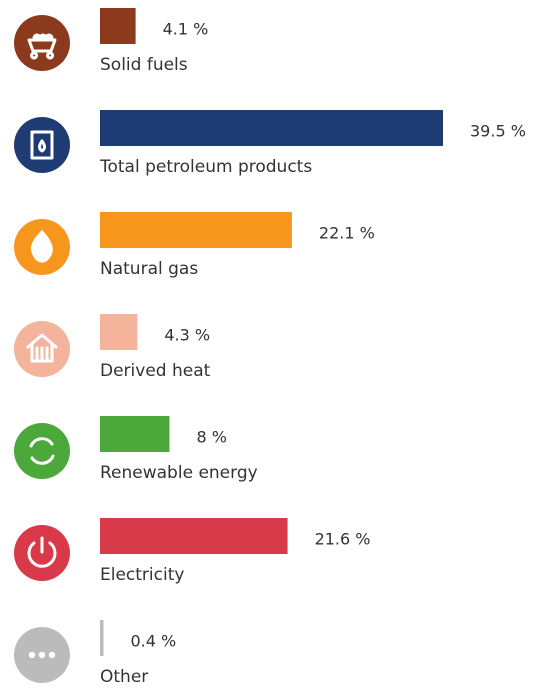  I want to click on value-label: 21.6 %, so click(343, 539).